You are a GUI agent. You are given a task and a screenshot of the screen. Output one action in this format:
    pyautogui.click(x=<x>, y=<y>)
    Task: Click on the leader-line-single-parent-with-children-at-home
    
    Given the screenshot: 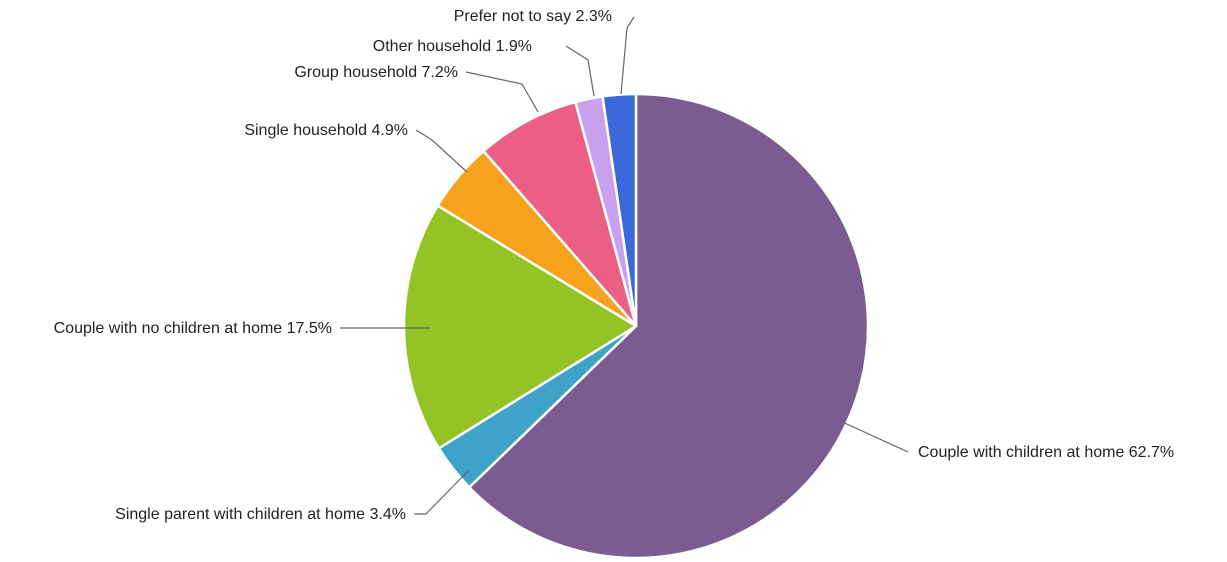 What is the action you would take?
    pyautogui.click(x=442, y=492)
    